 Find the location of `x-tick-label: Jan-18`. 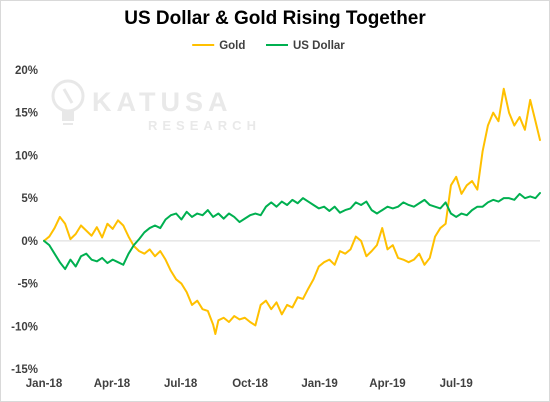

x-tick-label: Jan-18 is located at coordinates (44, 384).